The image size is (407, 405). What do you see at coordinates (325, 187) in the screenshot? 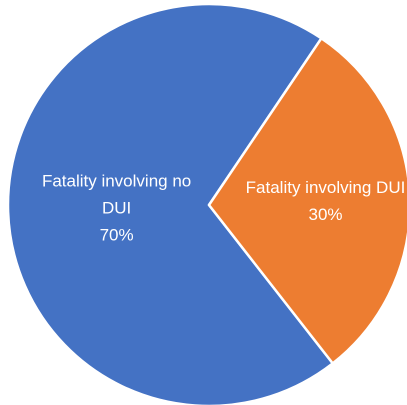
I see `category-label: Fatality involving DUI` at bounding box center [325, 187].